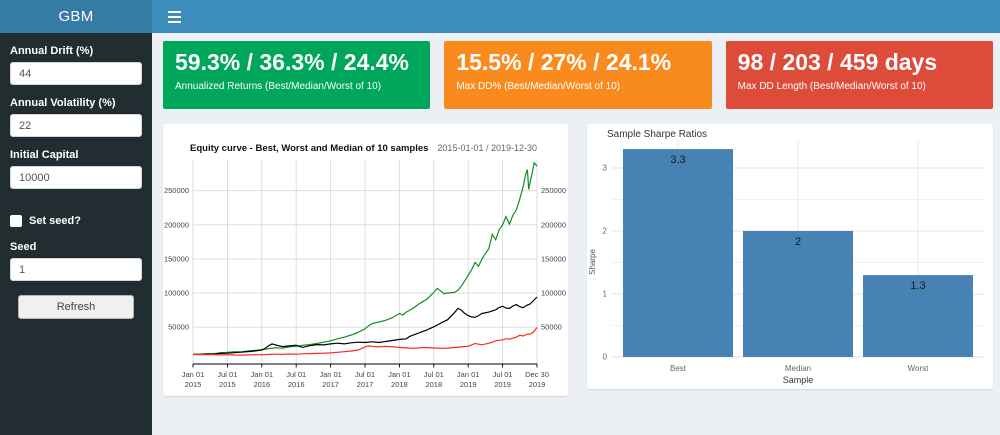 The height and width of the screenshot is (435, 1000). Describe the element at coordinates (52, 51) in the screenshot. I see `annual-drift-label: Annual Drift (%)` at that location.